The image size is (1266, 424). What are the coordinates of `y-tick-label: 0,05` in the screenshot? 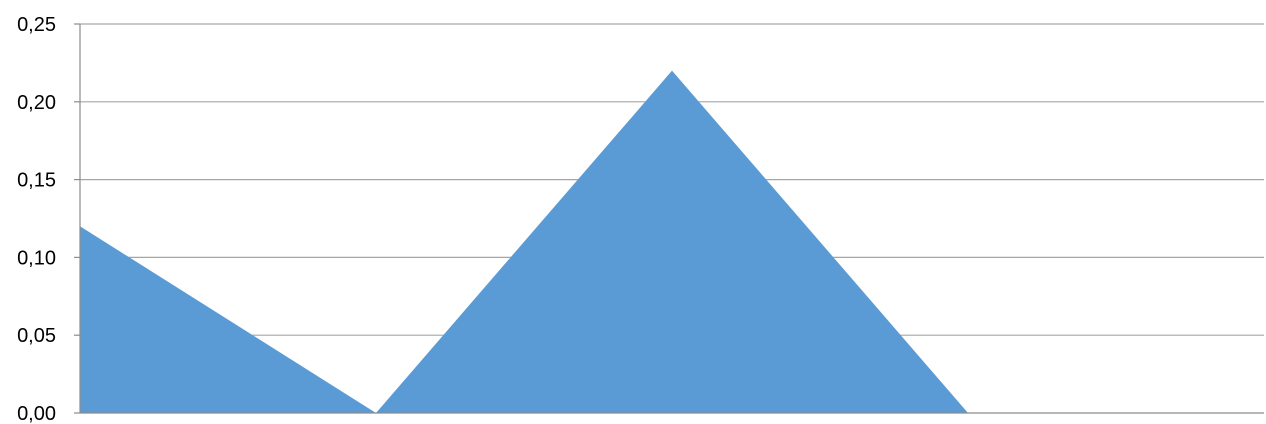 It's located at (36, 336).